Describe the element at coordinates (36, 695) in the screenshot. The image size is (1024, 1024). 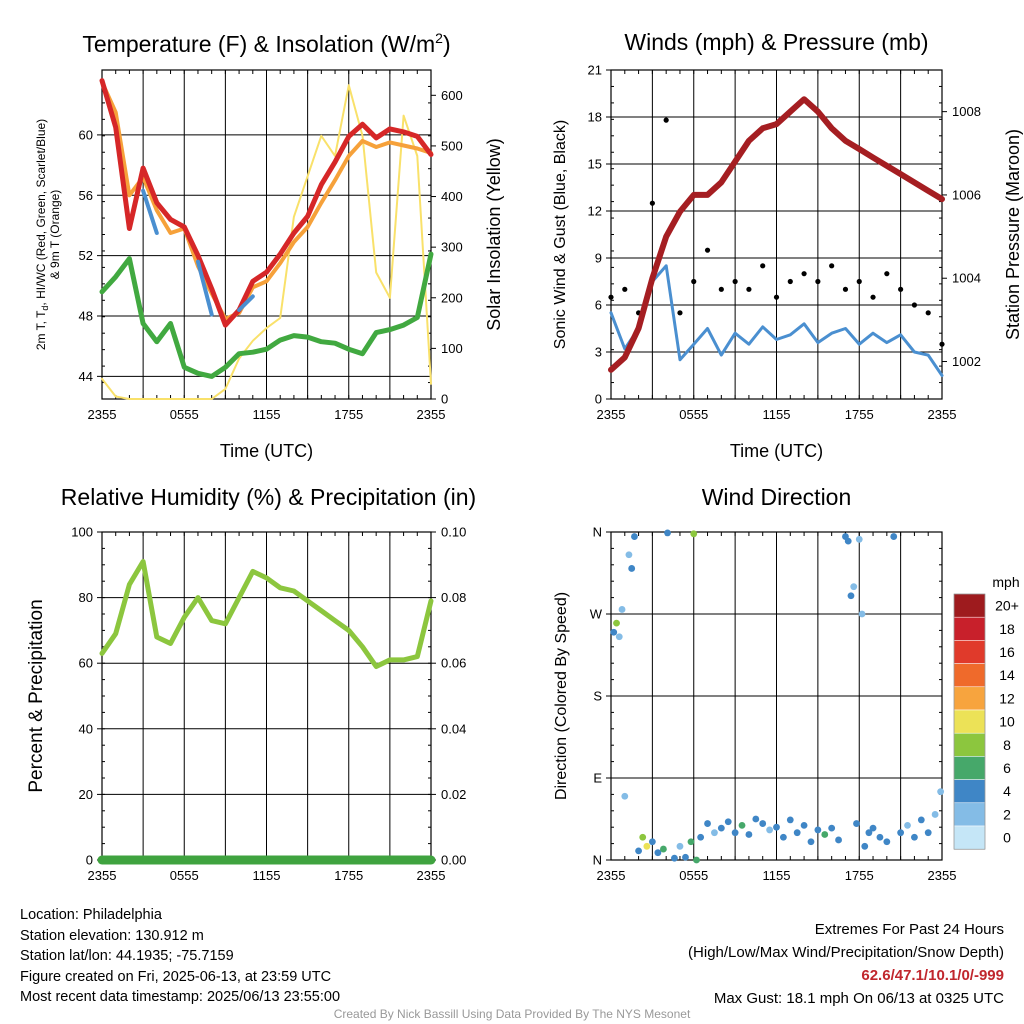
I see `y-axis-label: Percent & Precipitation` at that location.